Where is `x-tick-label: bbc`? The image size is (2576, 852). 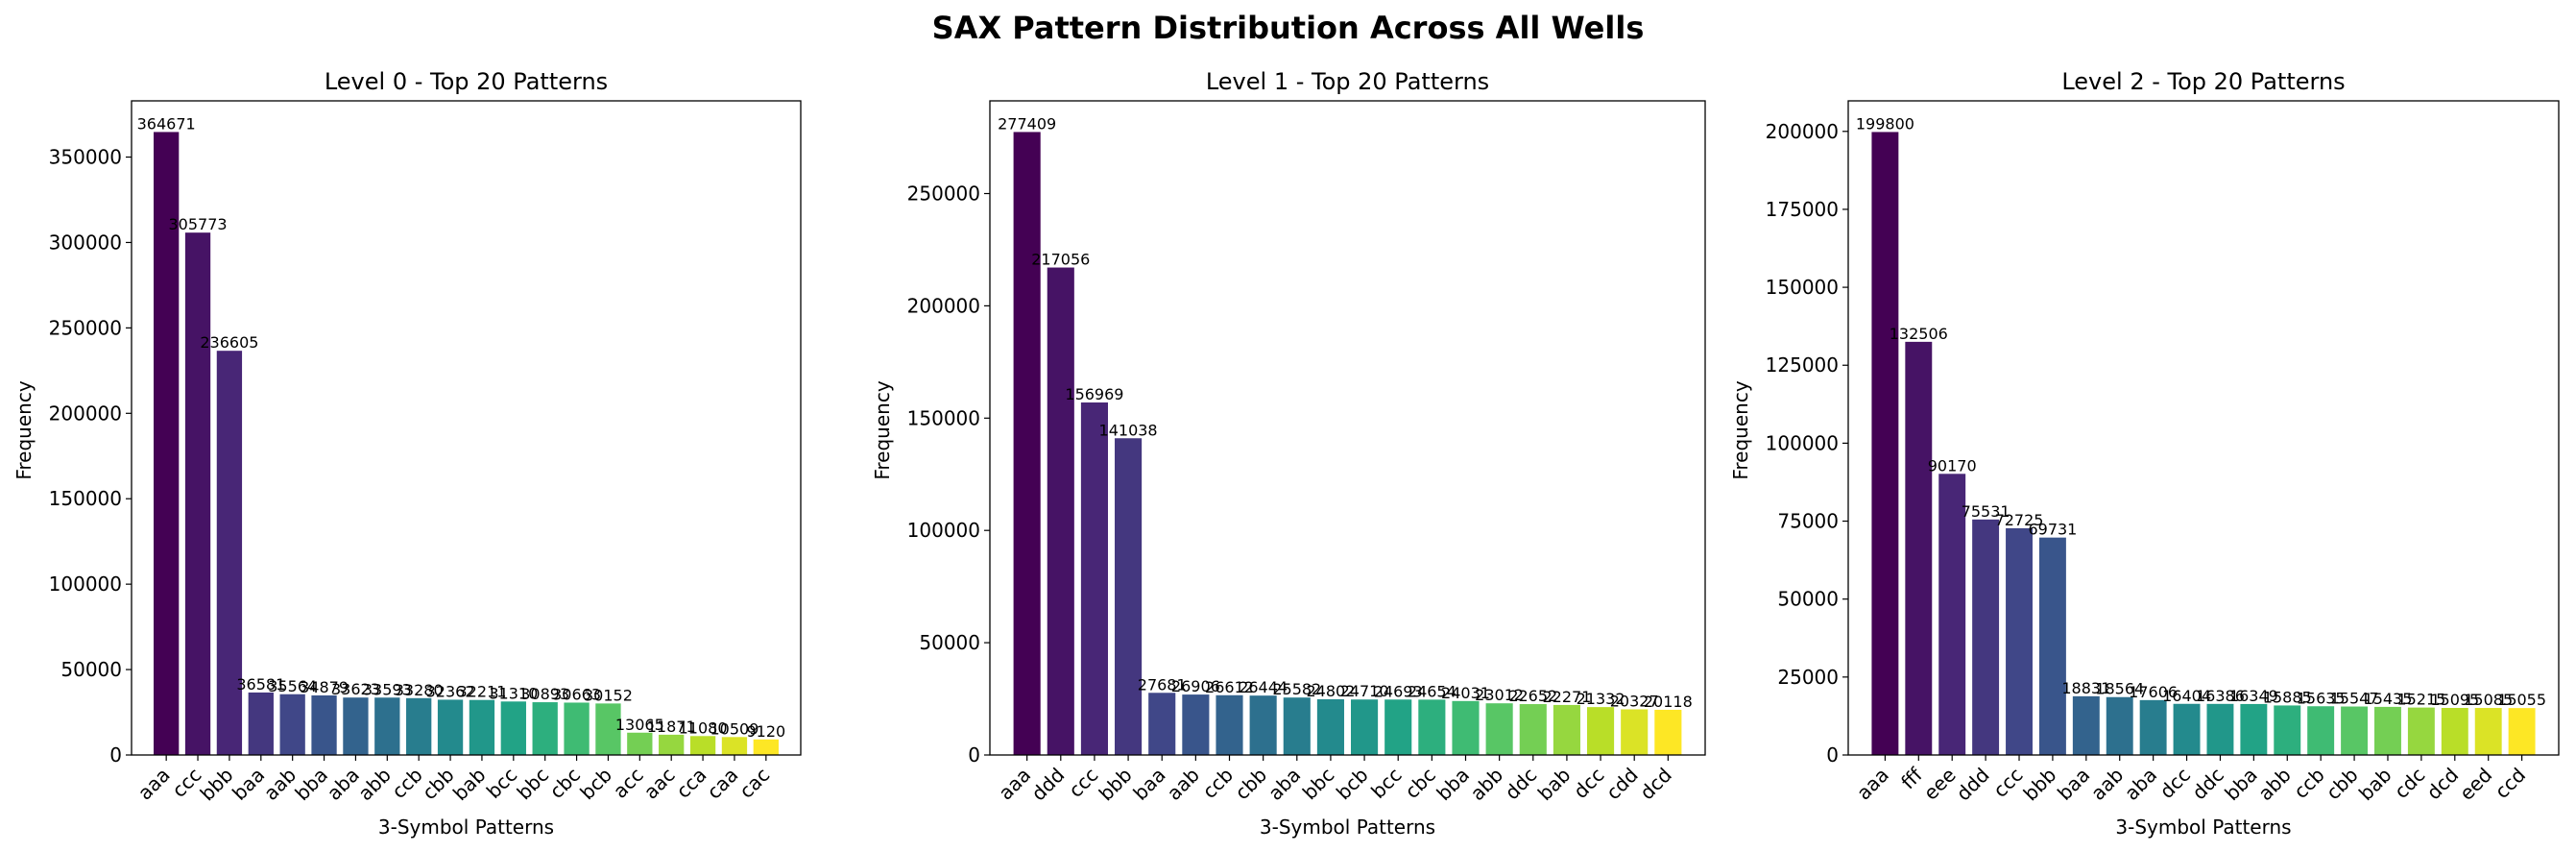 x-tick-label: bbc is located at coordinates (1318, 784).